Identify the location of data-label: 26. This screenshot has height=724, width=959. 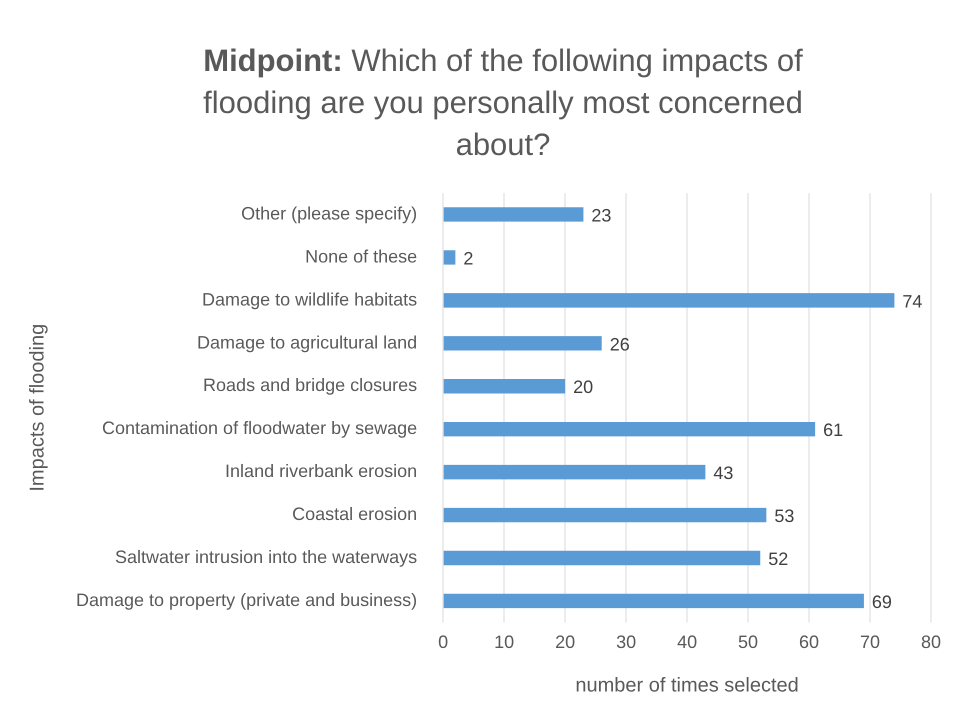
(620, 344).